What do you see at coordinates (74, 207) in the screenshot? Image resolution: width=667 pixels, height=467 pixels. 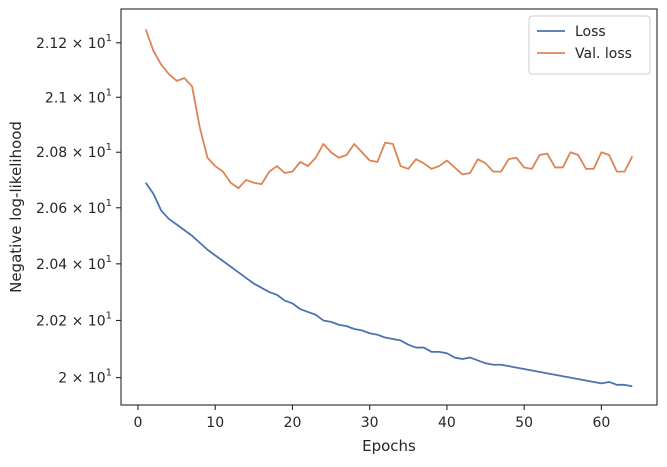 I see `y-tick-label: 2.06 × 10¹` at bounding box center [74, 207].